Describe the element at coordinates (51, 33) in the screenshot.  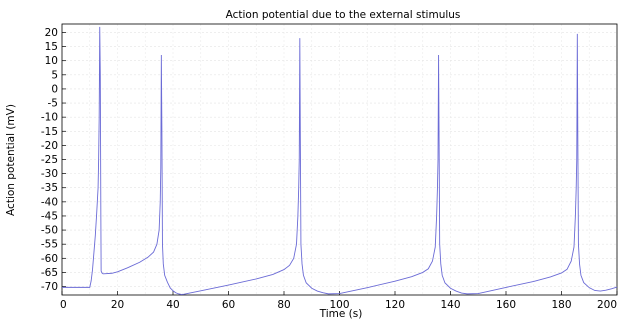
I see `y-tick-label: 20` at that location.